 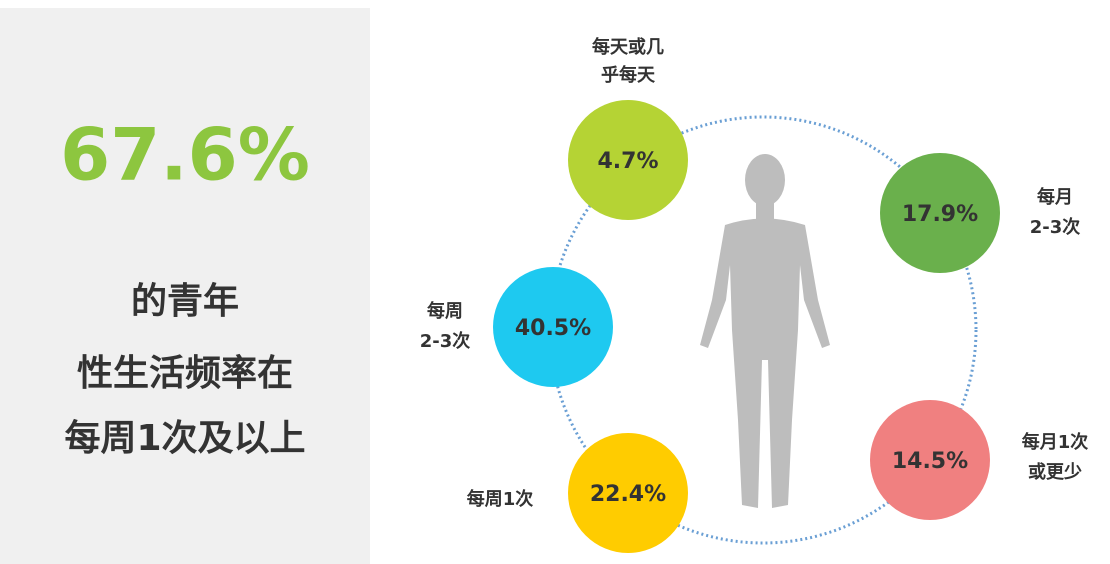 I want to click on human-figure, so click(x=765, y=331).